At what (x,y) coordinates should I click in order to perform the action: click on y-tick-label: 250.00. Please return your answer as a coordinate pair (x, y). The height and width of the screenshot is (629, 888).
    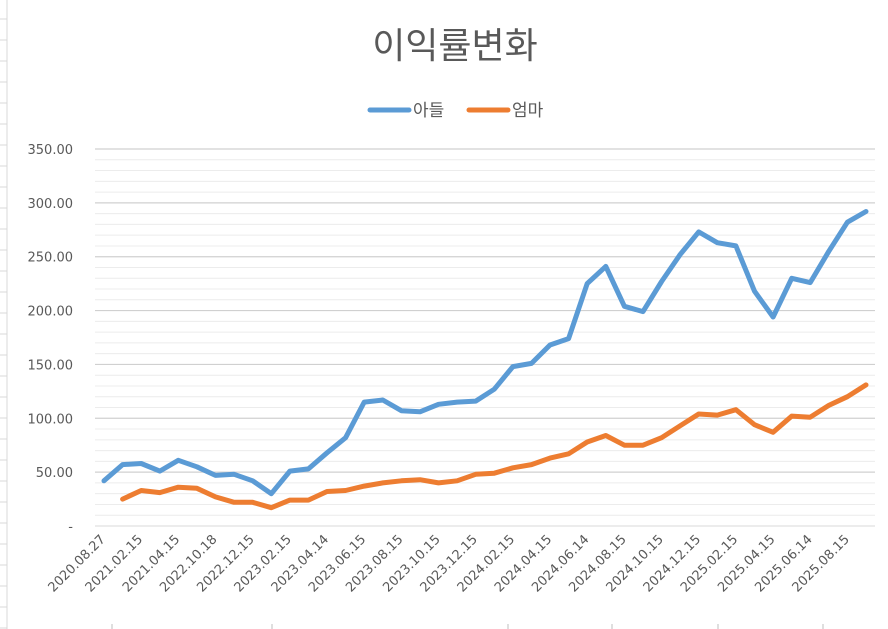
    Looking at the image, I should click on (51, 258).